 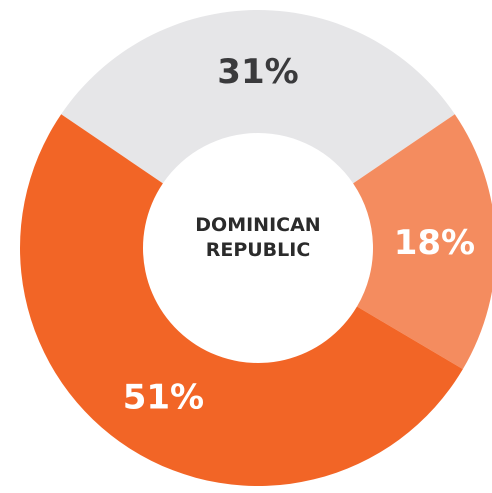 What do you see at coordinates (434, 243) in the screenshot?
I see `value-label: 18%` at bounding box center [434, 243].